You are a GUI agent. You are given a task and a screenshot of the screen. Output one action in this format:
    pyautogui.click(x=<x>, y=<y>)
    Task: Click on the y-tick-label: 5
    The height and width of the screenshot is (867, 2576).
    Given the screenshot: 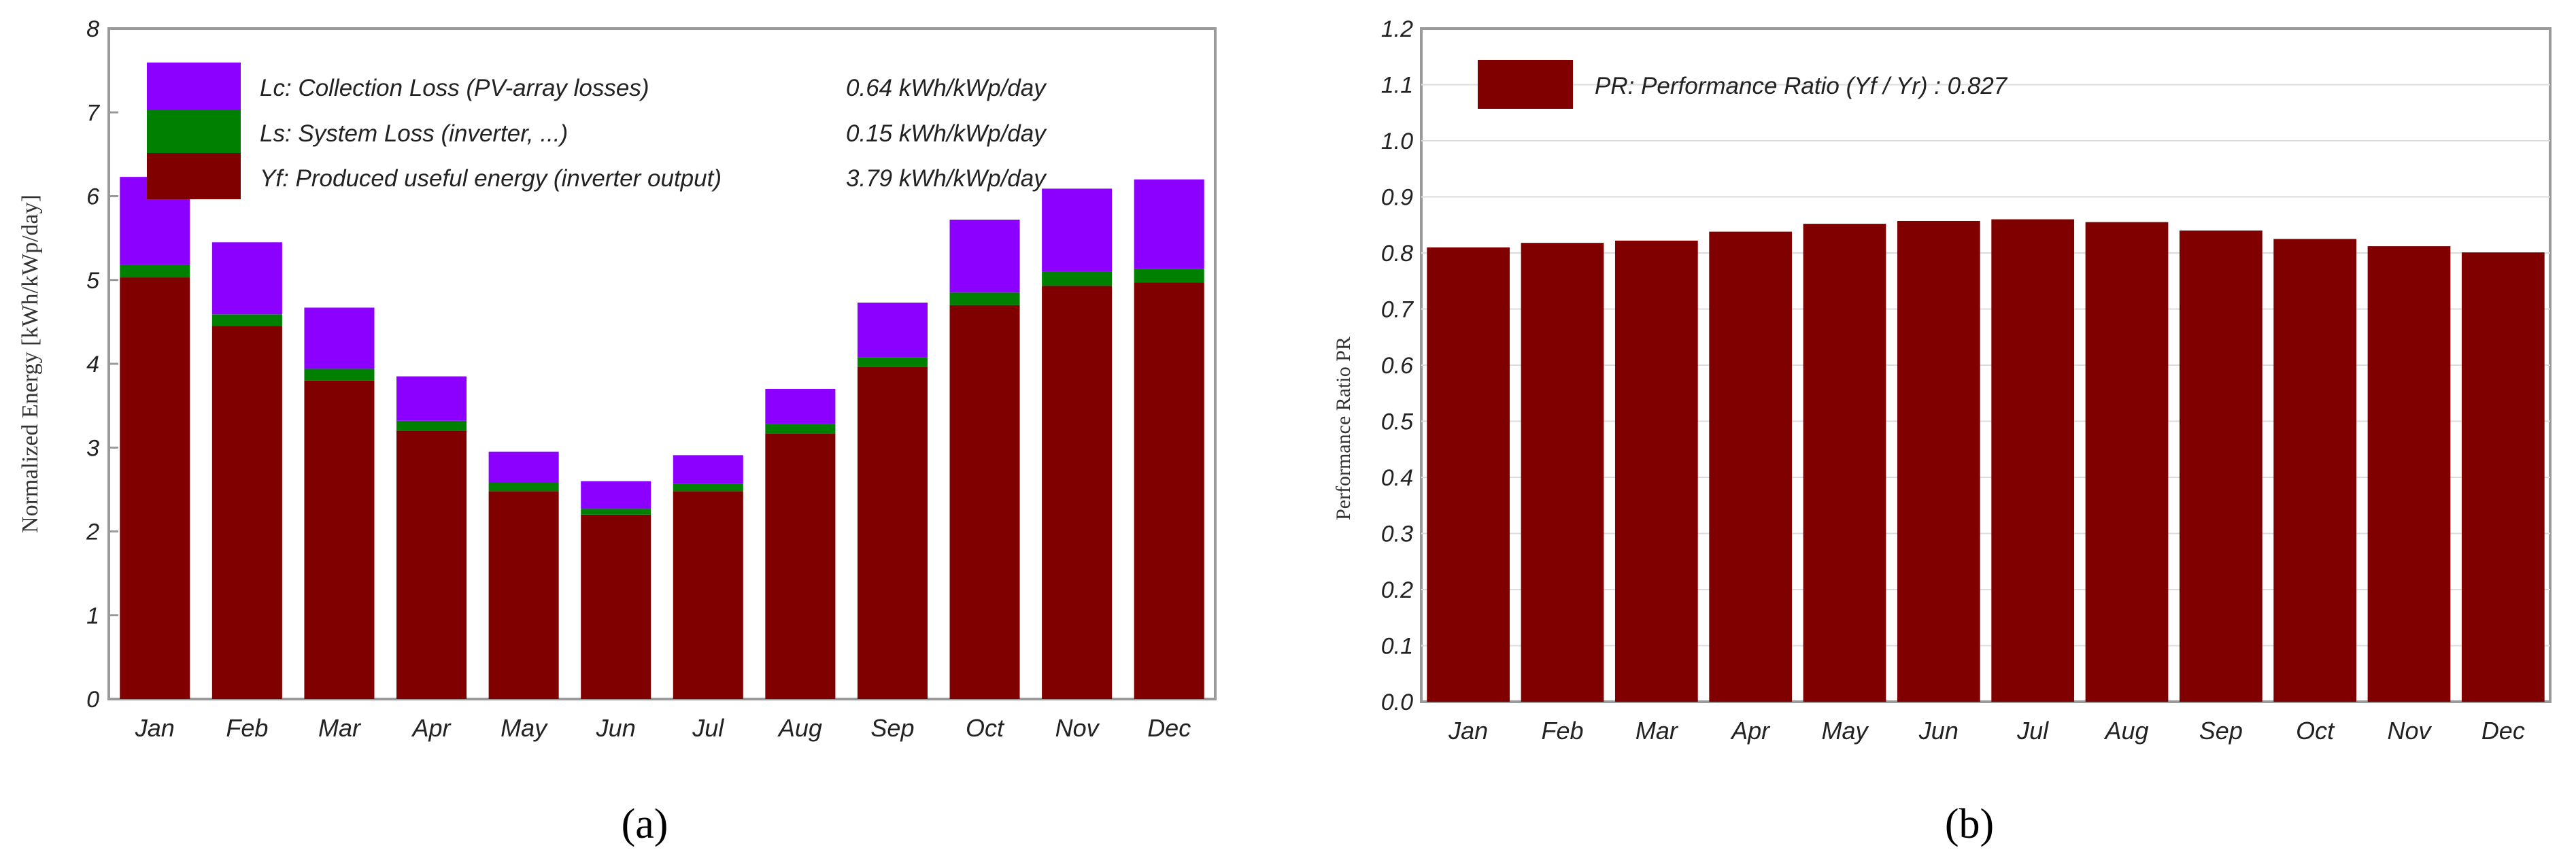 What is the action you would take?
    pyautogui.click(x=92, y=281)
    